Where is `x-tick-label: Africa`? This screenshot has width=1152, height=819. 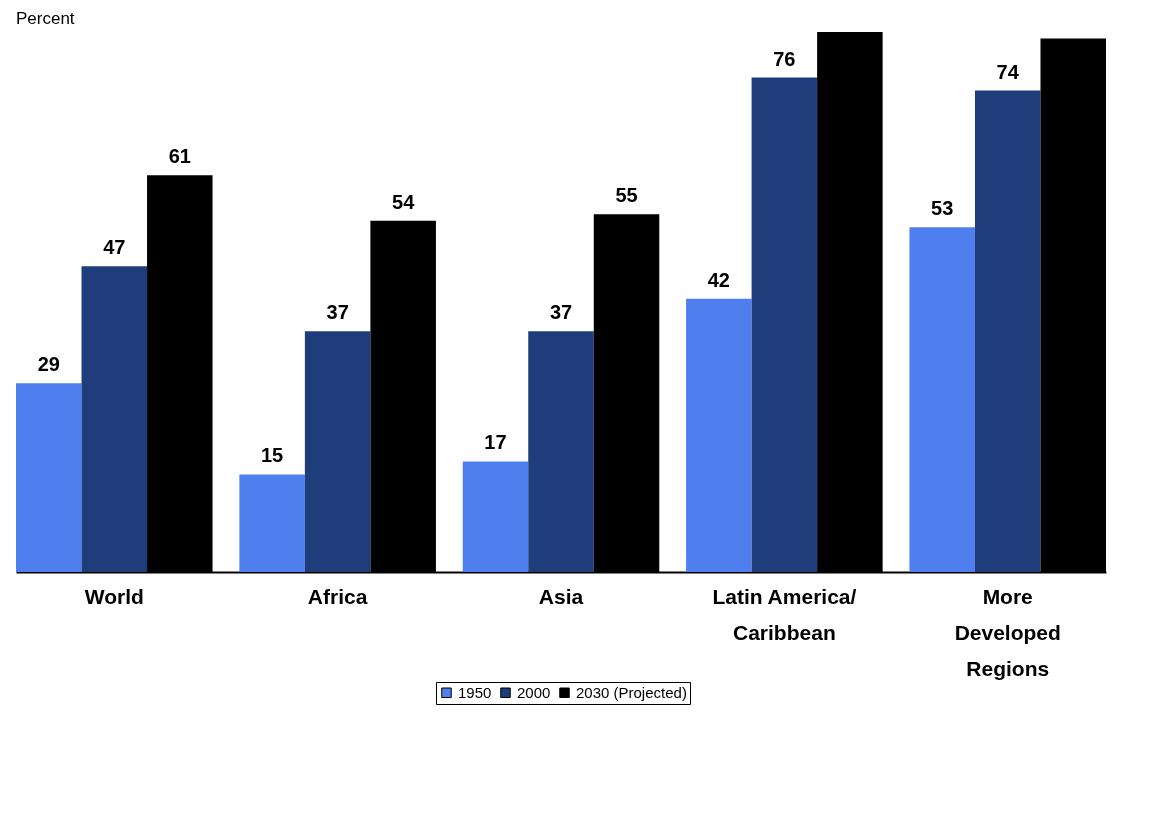
x-tick-label: Africa is located at coordinates (337, 596).